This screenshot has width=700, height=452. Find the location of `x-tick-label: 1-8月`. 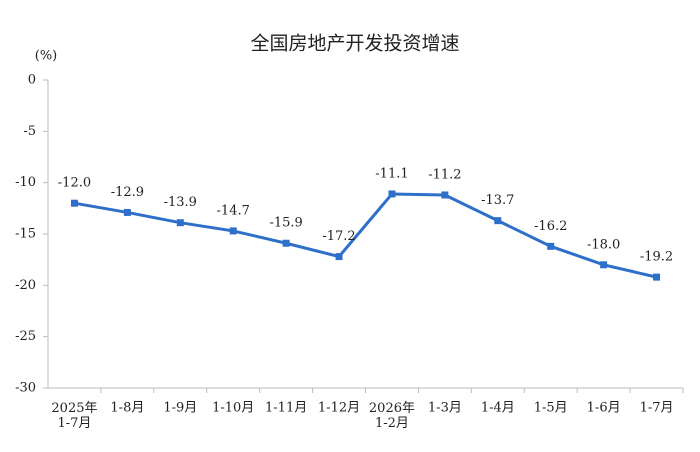

x-tick-label: 1-8月 is located at coordinates (127, 408).